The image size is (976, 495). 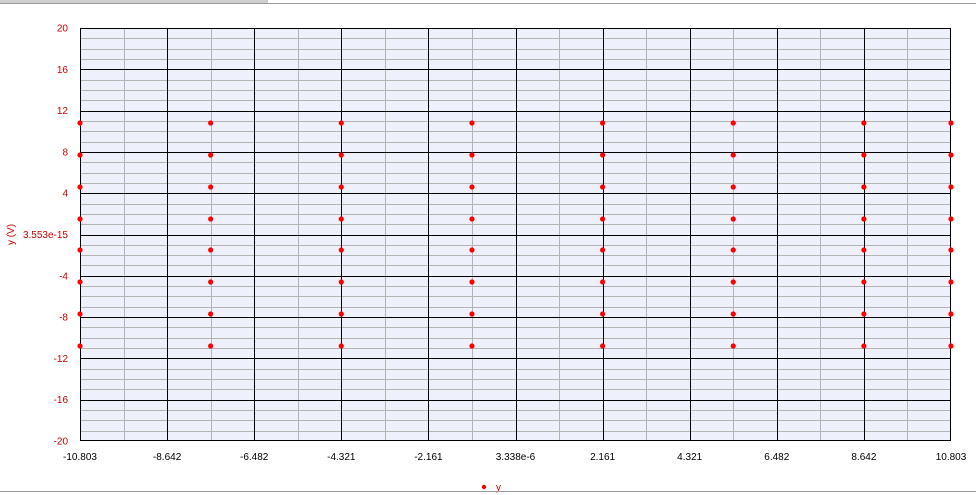 I want to click on window-top-bar, so click(x=488, y=2).